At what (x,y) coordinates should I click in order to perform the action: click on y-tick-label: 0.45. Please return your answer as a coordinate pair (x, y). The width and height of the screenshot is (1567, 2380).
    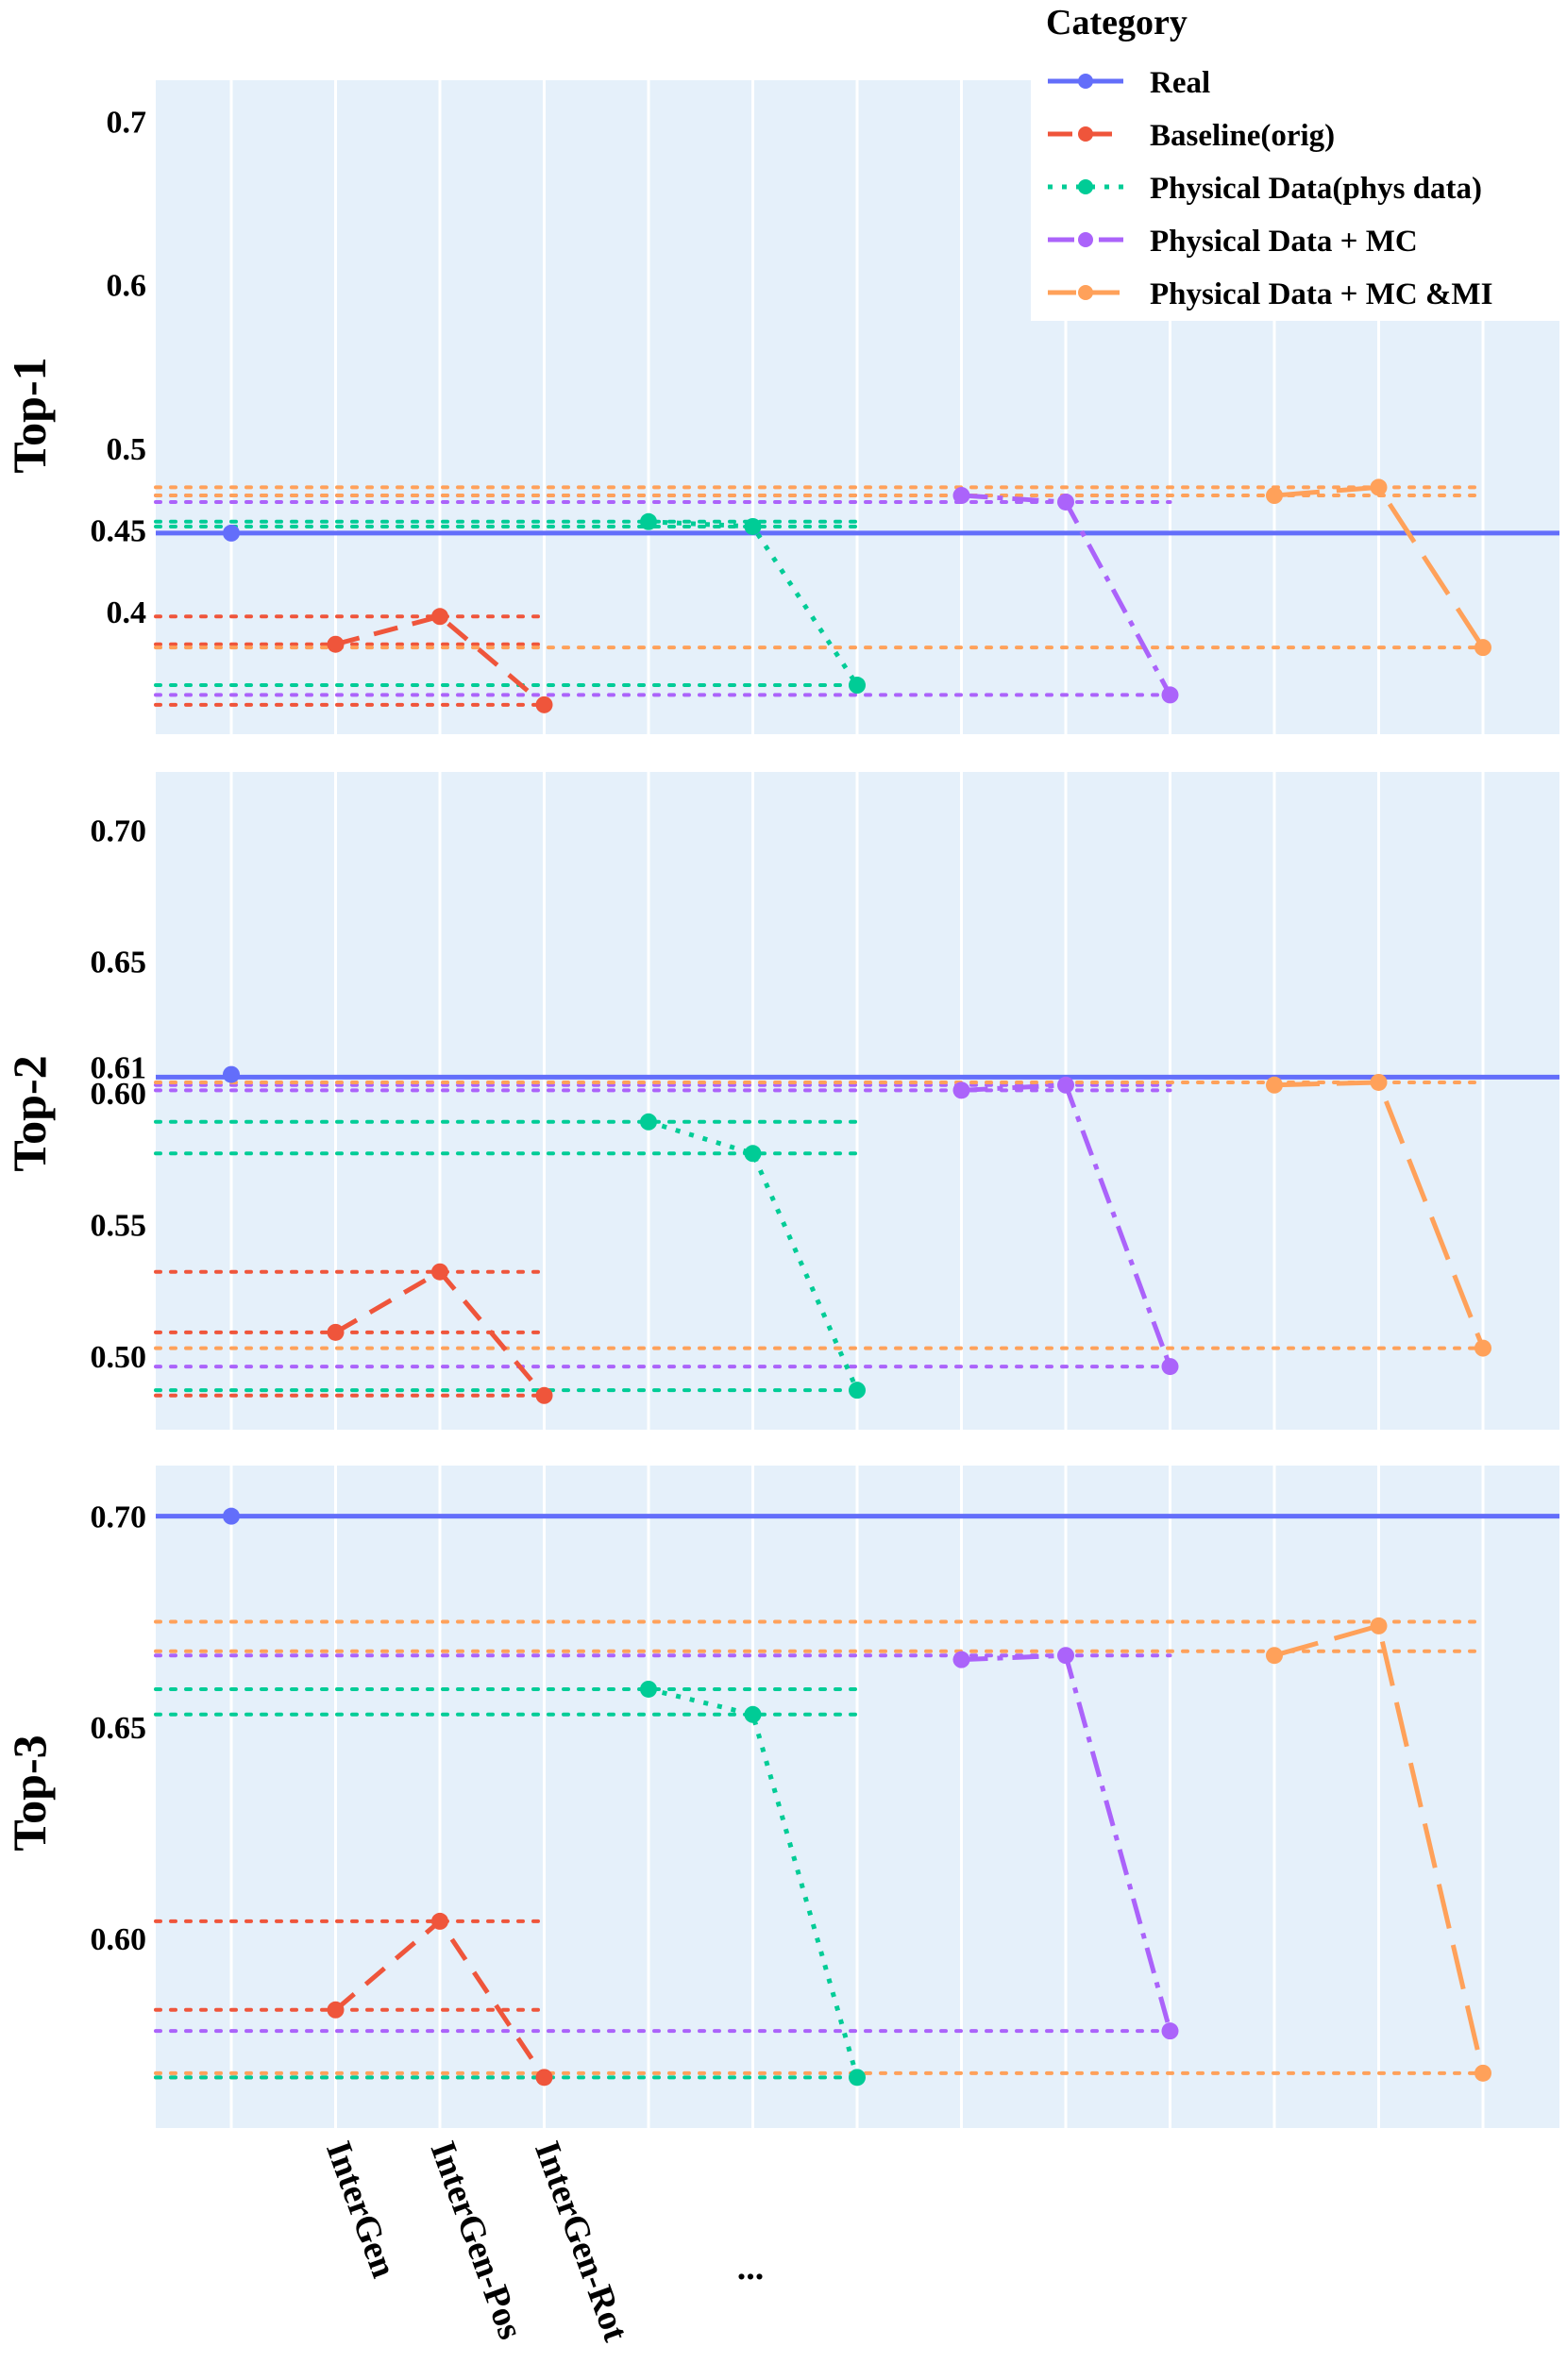
    Looking at the image, I should click on (119, 530).